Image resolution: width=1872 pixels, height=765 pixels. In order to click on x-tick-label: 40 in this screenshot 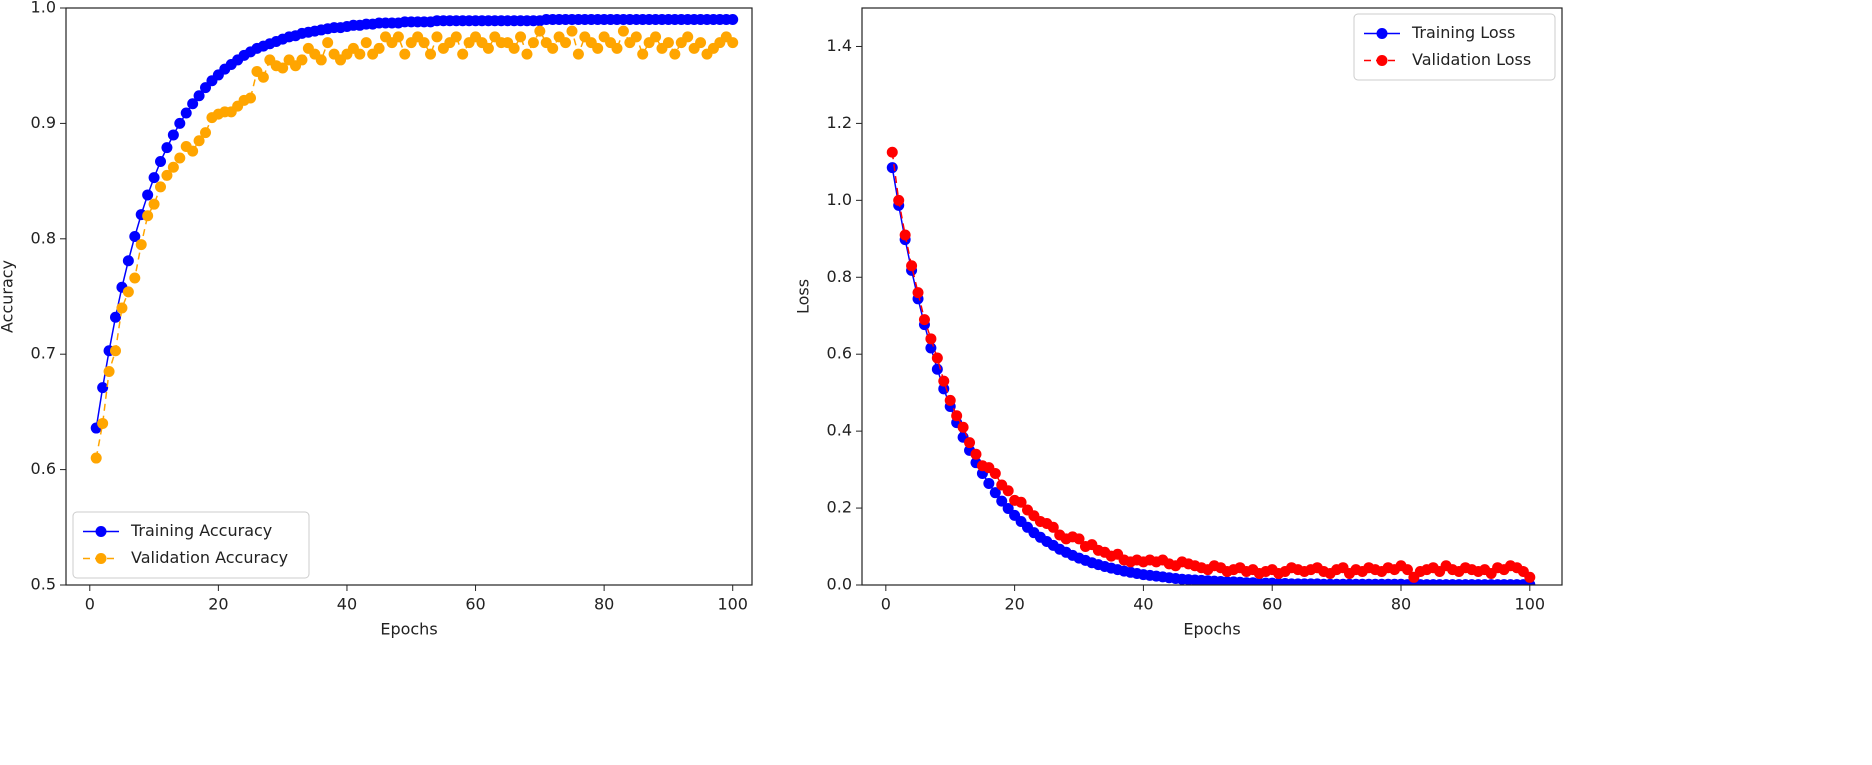, I will do `click(347, 604)`.